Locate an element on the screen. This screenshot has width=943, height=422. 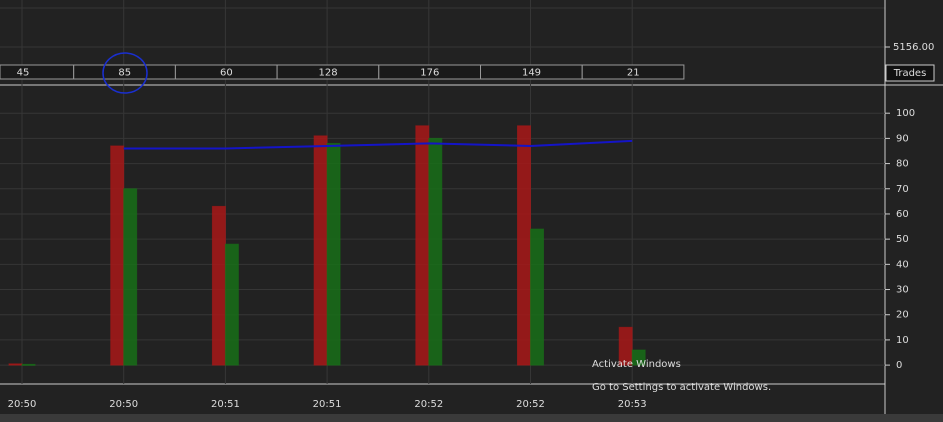
y-tick-label: 0 is located at coordinates (899, 365).